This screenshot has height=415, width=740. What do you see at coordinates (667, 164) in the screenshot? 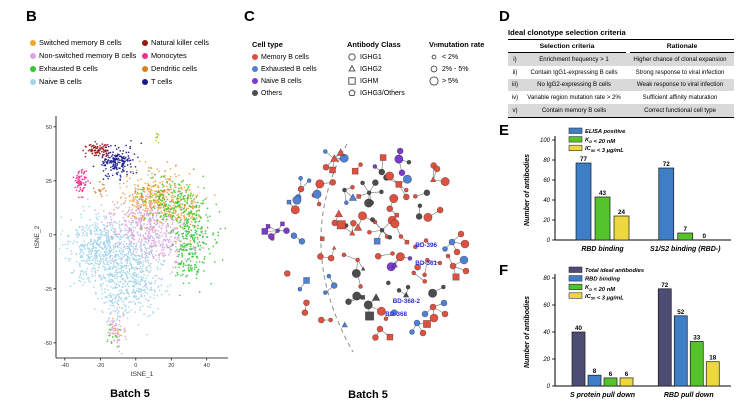
I see `bar-value-label: 72` at bounding box center [667, 164].